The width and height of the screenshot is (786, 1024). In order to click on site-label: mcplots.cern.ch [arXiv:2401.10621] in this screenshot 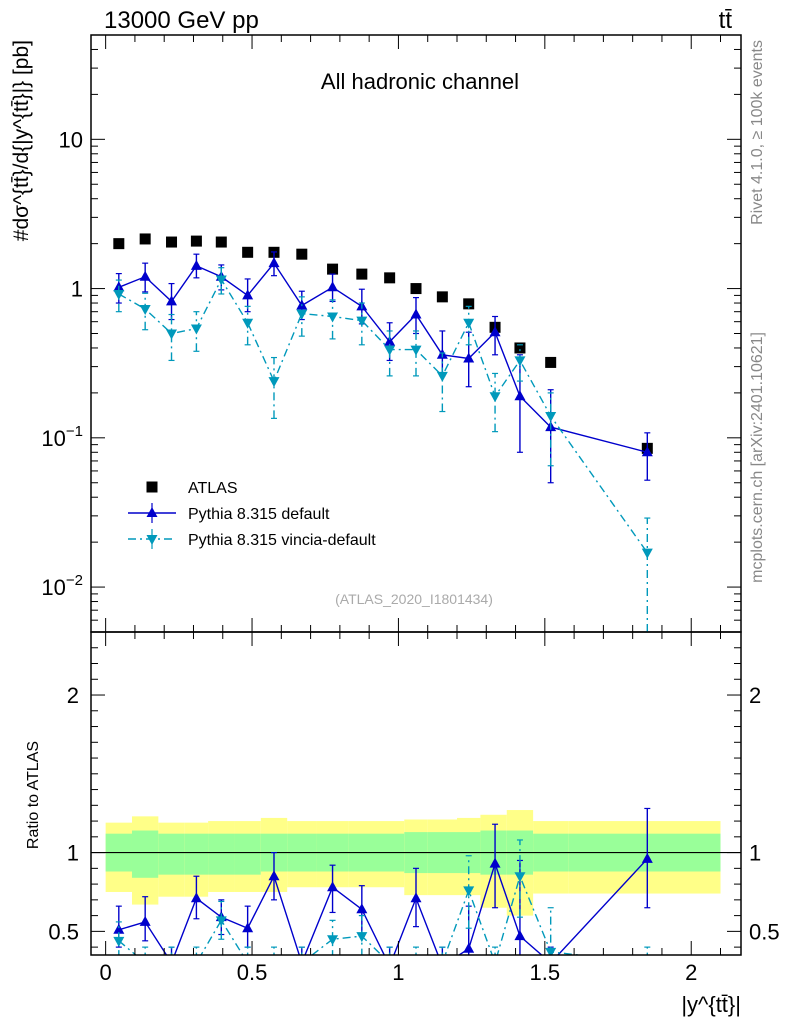, I will do `click(757, 457)`.